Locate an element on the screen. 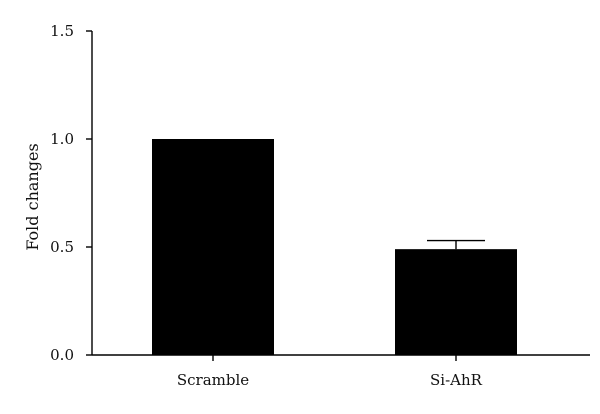  x-tick-label: Scramble is located at coordinates (213, 380).